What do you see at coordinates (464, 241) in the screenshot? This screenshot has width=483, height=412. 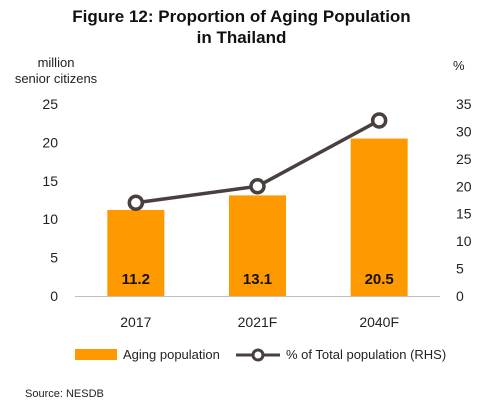 I see `right-tick-label: 10` at bounding box center [464, 241].